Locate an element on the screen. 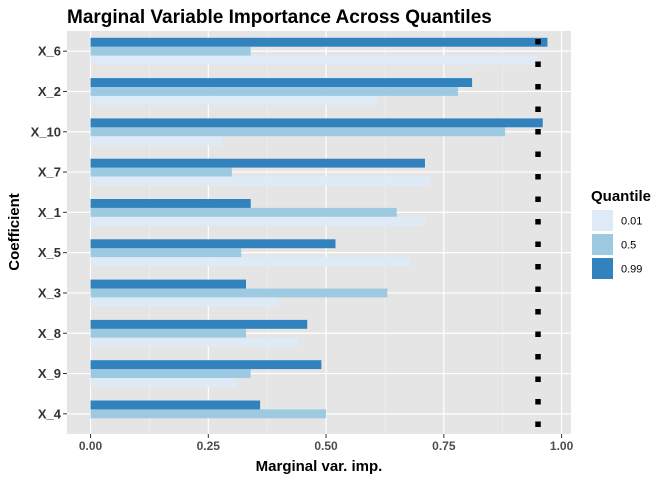  x-axis-title: Marginal var. imp. is located at coordinates (319, 466).